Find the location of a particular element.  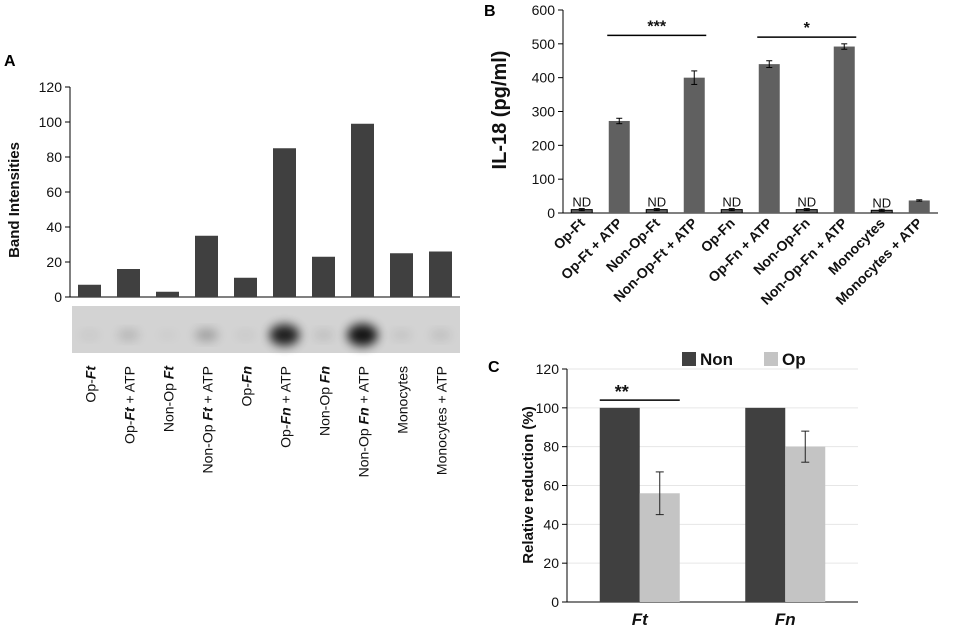

panel-c-x-labels: Ft Fn is located at coordinates (714, 619).